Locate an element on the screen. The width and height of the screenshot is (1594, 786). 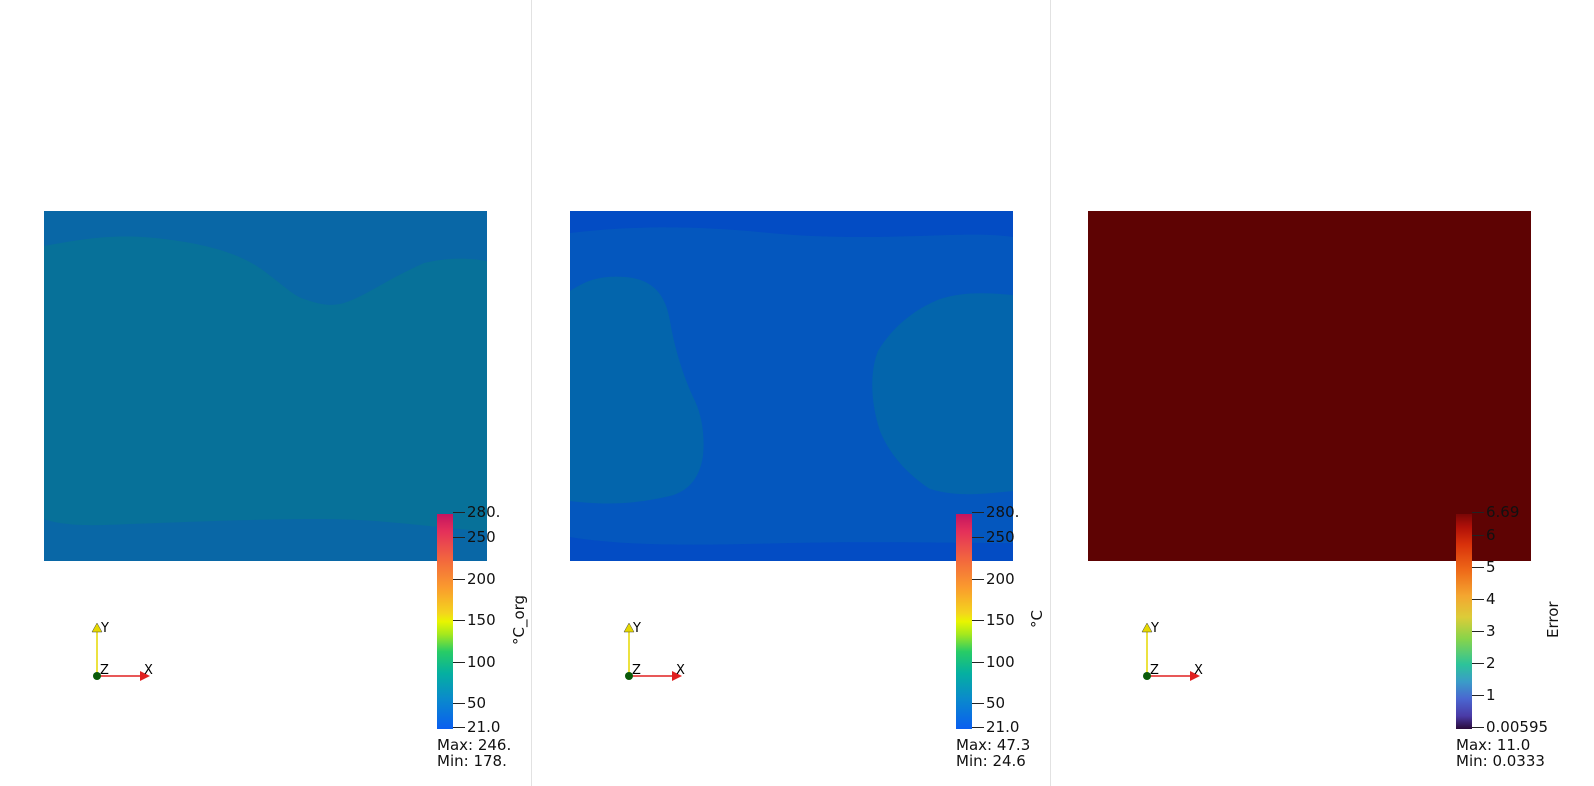
tick-label: 0.00595 is located at coordinates (1510, 727).